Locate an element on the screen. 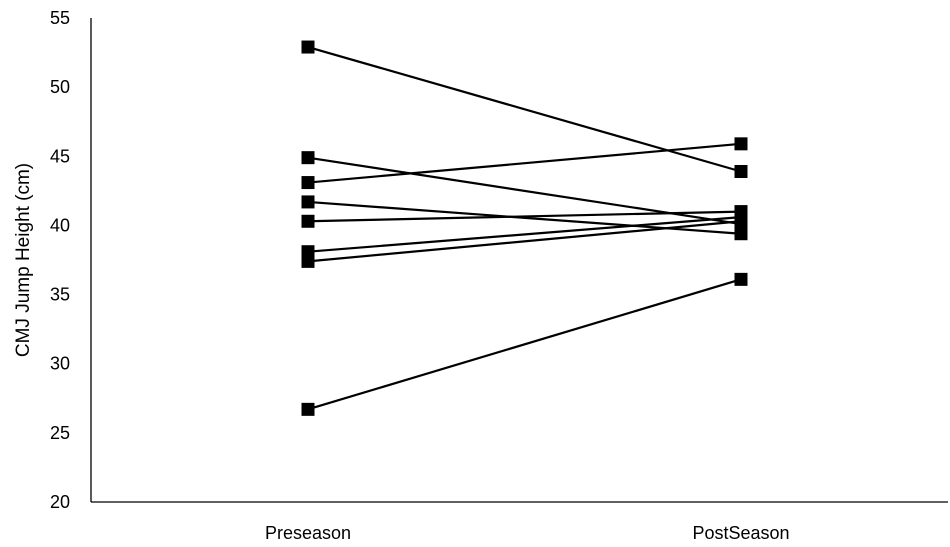  y-tick-label: 40 is located at coordinates (60, 225).